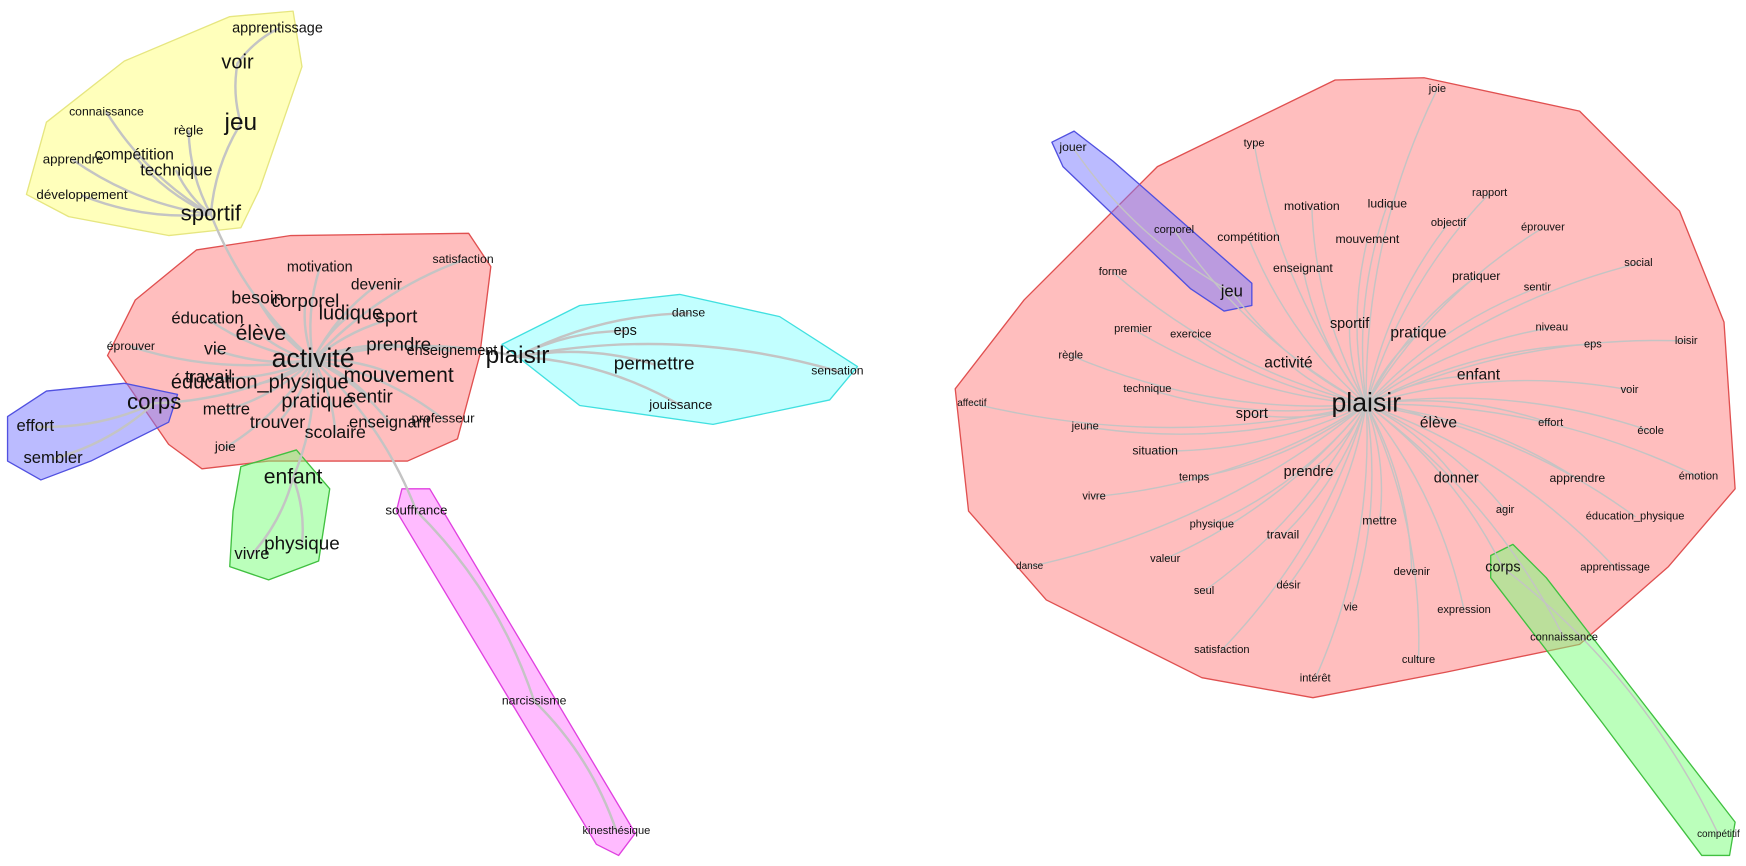  What do you see at coordinates (1155, 450) in the screenshot?
I see `node-label: situation` at bounding box center [1155, 450].